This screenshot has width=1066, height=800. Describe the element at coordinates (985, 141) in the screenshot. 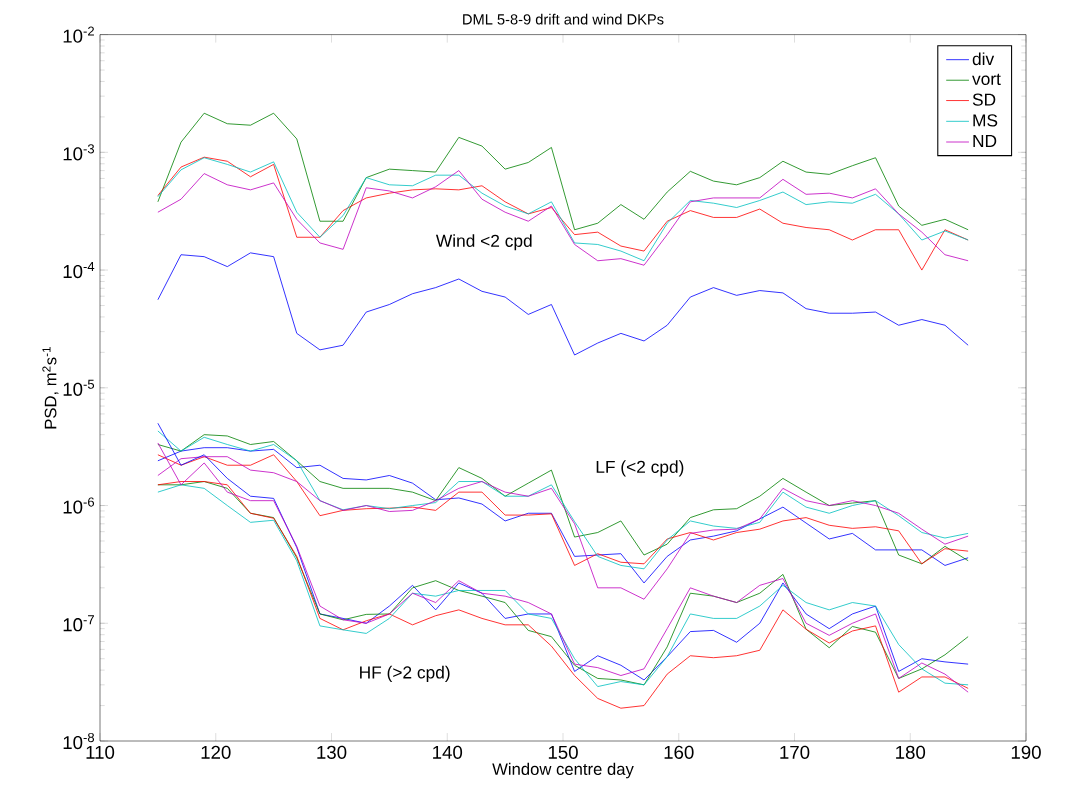

I see `legend-label: ND` at that location.